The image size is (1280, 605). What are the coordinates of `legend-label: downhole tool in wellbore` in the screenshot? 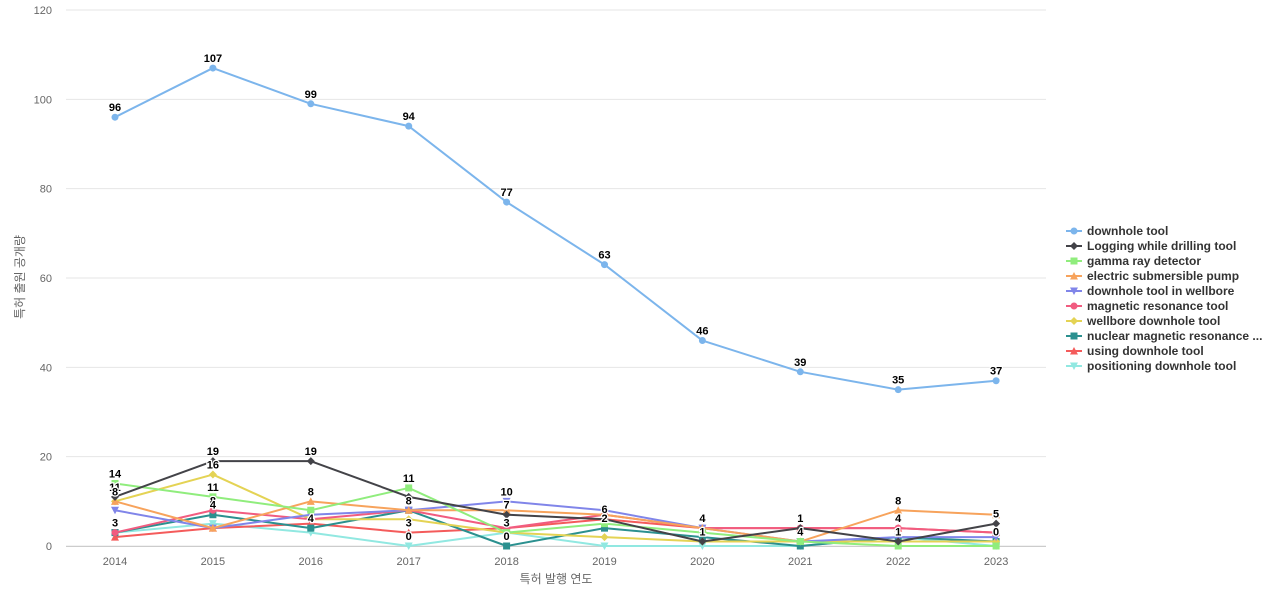 It's located at (1161, 291).